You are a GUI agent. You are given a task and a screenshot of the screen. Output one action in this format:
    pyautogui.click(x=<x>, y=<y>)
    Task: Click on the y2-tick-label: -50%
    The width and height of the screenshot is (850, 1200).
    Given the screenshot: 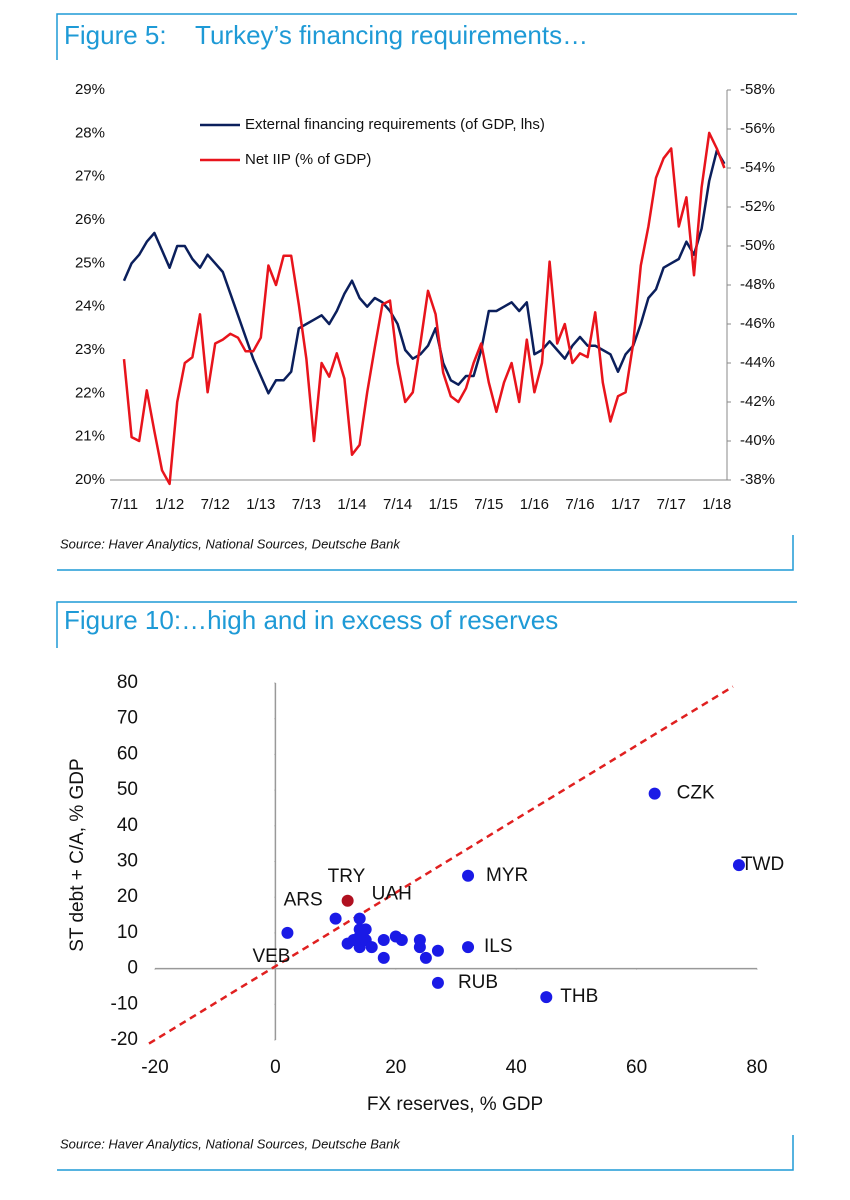 What is the action you would take?
    pyautogui.click(x=757, y=245)
    